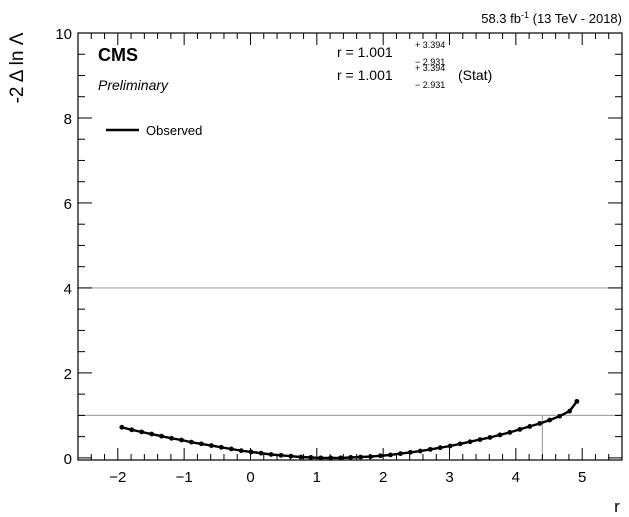 Image resolution: width=629 pixels, height=517 pixels. Describe the element at coordinates (68, 374) in the screenshot. I see `y-tick-label: 2` at that location.